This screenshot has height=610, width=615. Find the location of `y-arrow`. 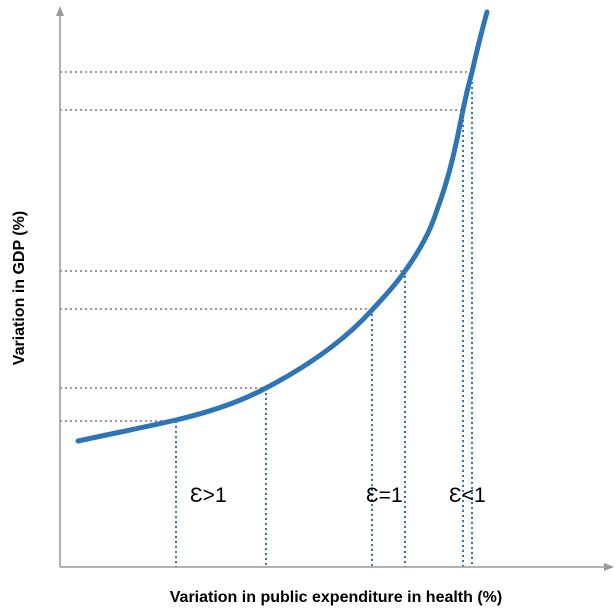

y-arrow is located at coordinates (60, 11).